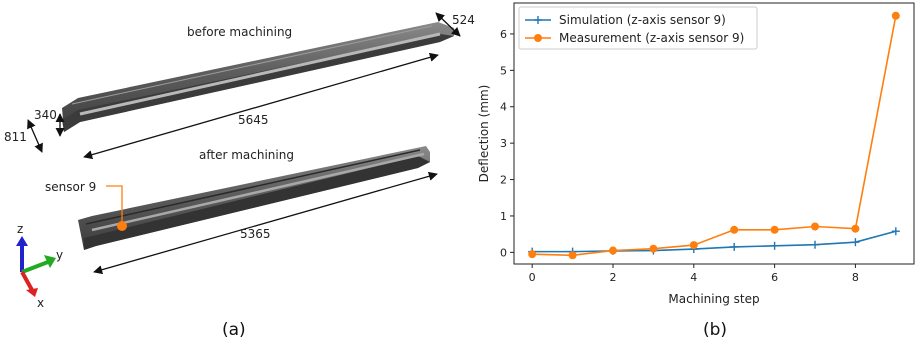  Describe the element at coordinates (503, 216) in the screenshot. I see `y-tick-label: 1` at that location.